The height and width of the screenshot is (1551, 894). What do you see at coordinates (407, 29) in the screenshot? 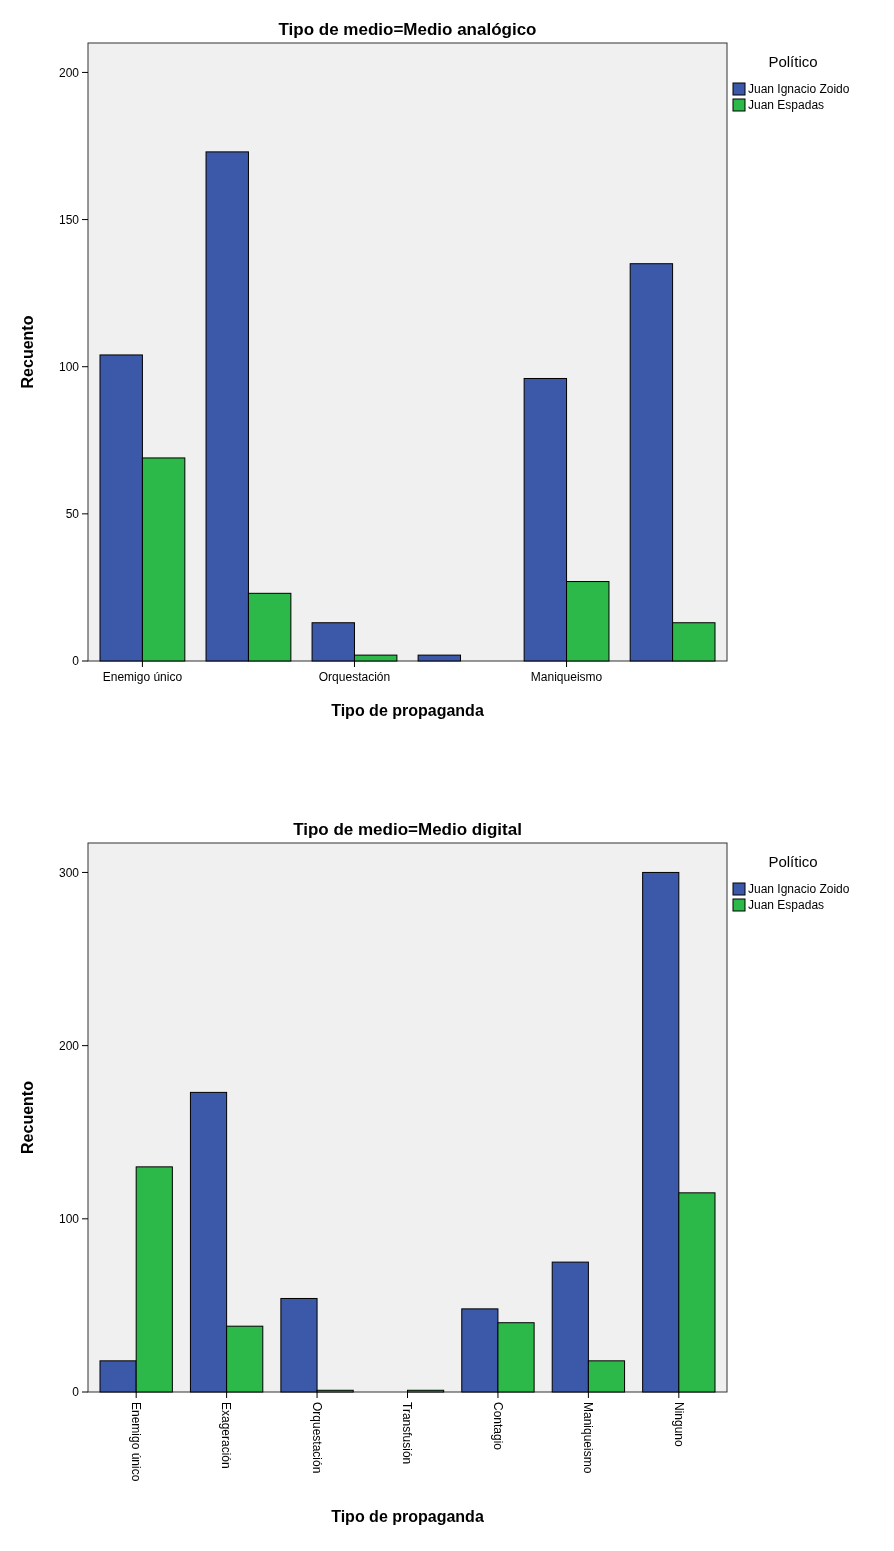
I see `chart-title: Tipo de medio=Medio analógico` at bounding box center [407, 29].